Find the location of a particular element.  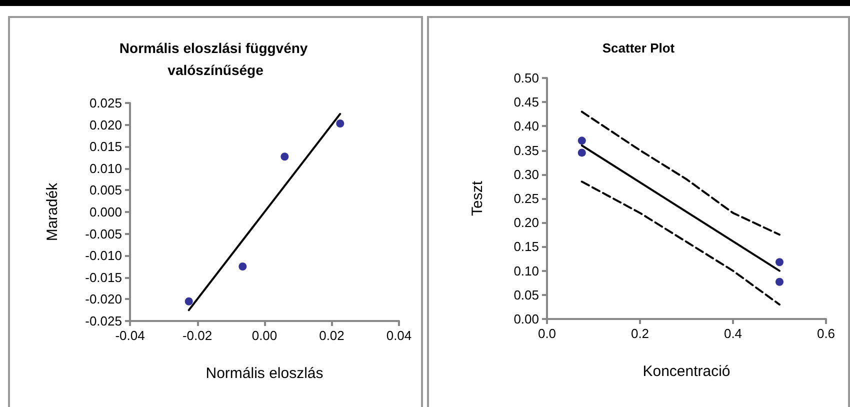

y-axis-title: Teszt is located at coordinates (477, 198).